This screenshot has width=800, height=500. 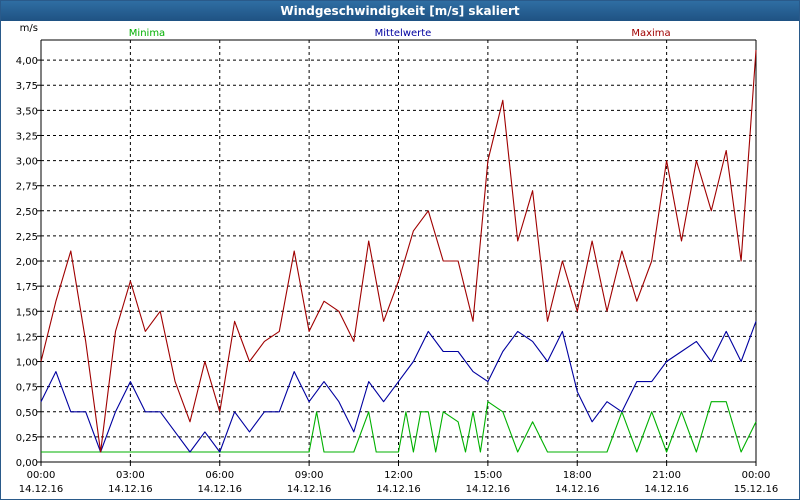 I want to click on y-tick-label: 0,25, so click(x=27, y=438).